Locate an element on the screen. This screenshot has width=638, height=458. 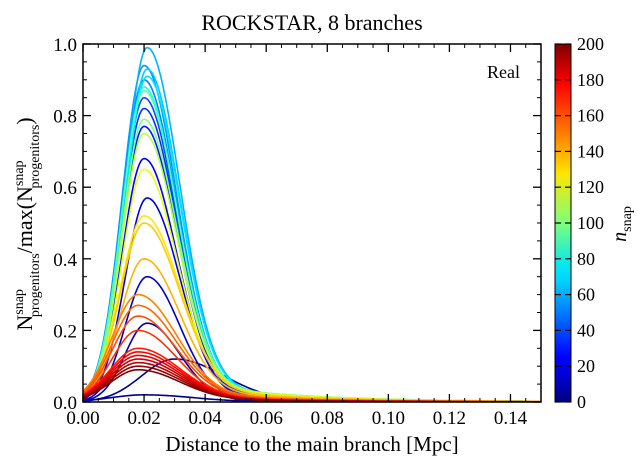
annotation-real: Real is located at coordinates (503, 72).